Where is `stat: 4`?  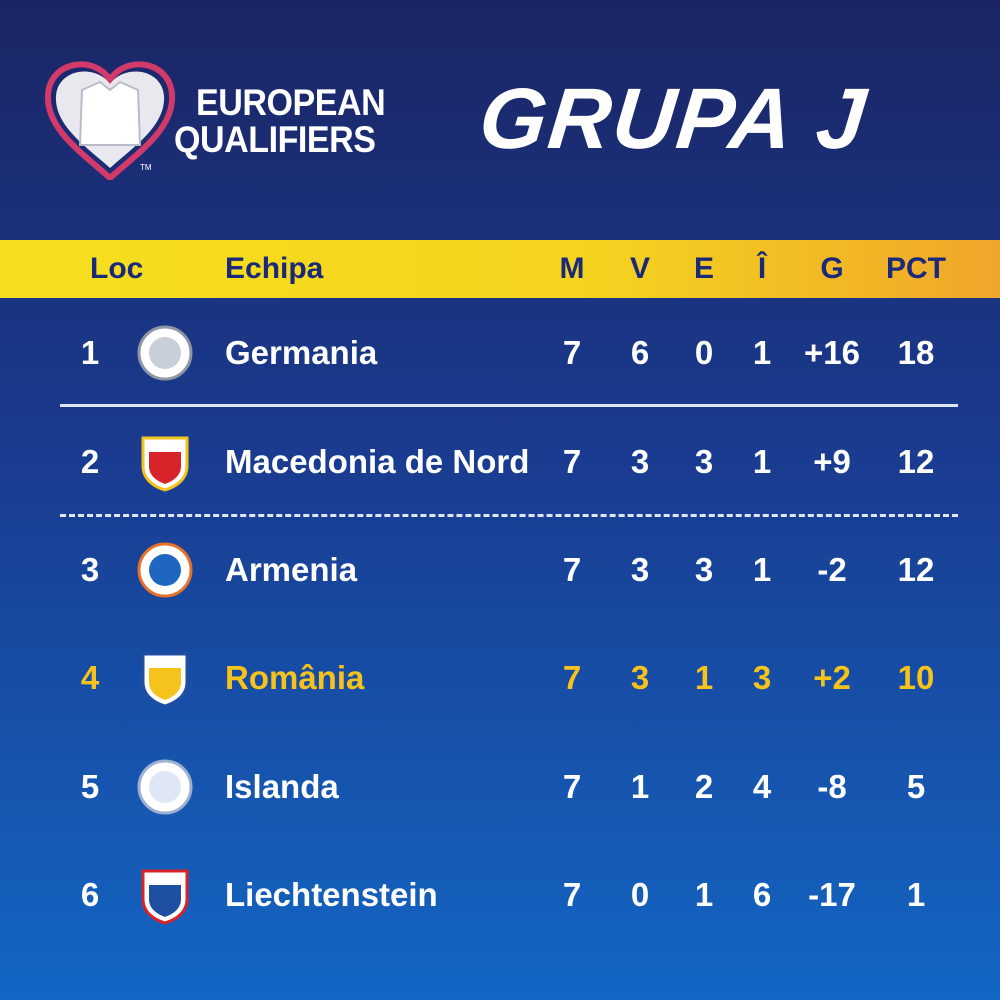
stat: 4 is located at coordinates (762, 786).